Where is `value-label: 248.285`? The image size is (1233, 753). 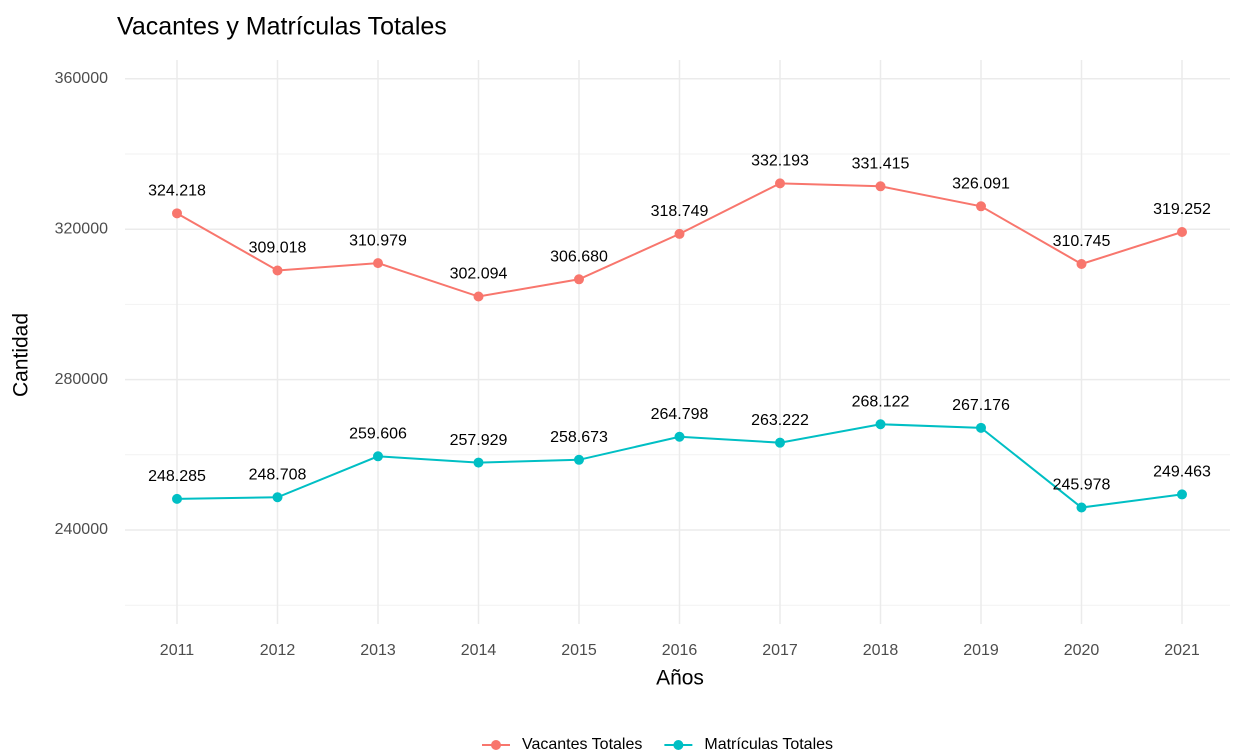 value-label: 248.285 is located at coordinates (177, 476).